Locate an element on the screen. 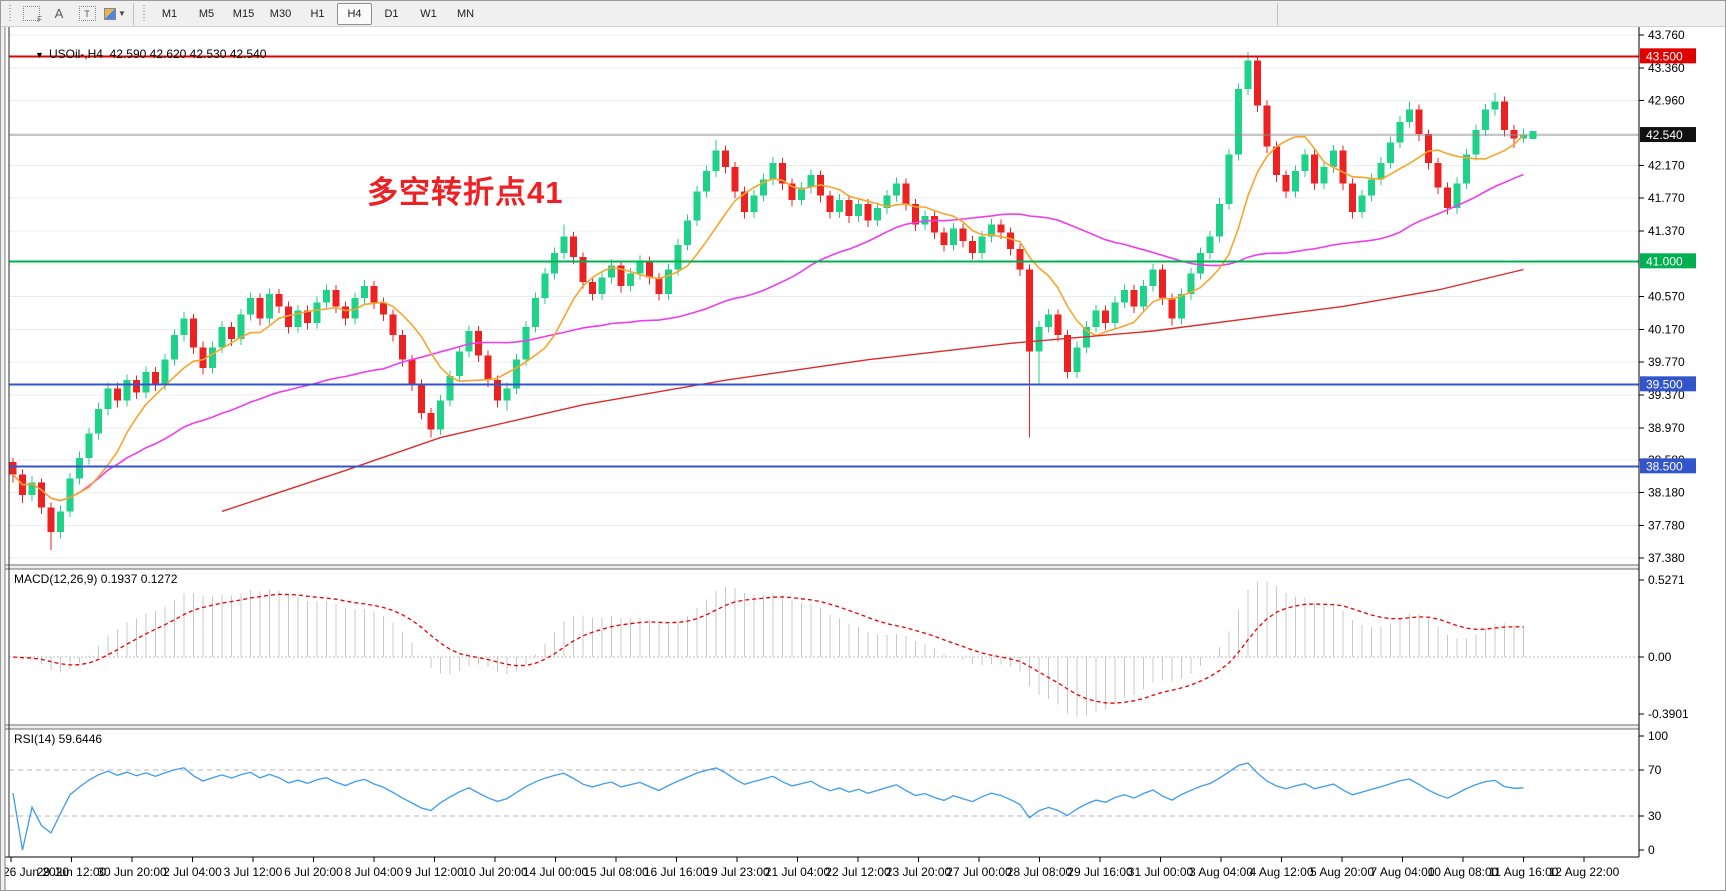 The height and width of the screenshot is (891, 1726). time-label: 11 Aug 16:00 is located at coordinates (1524, 872).